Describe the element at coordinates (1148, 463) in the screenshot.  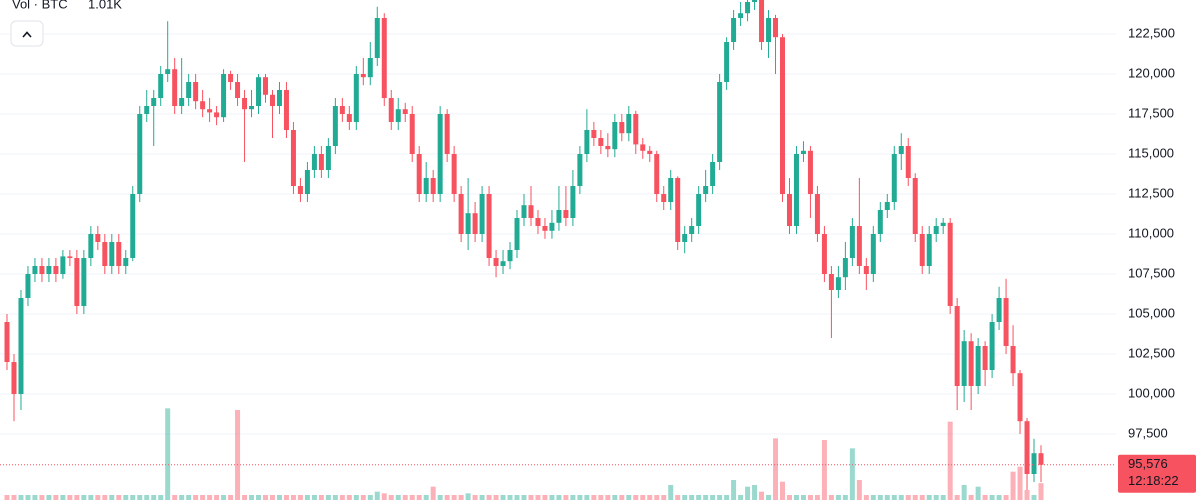
I see `last-price-label: 95,576` at that location.